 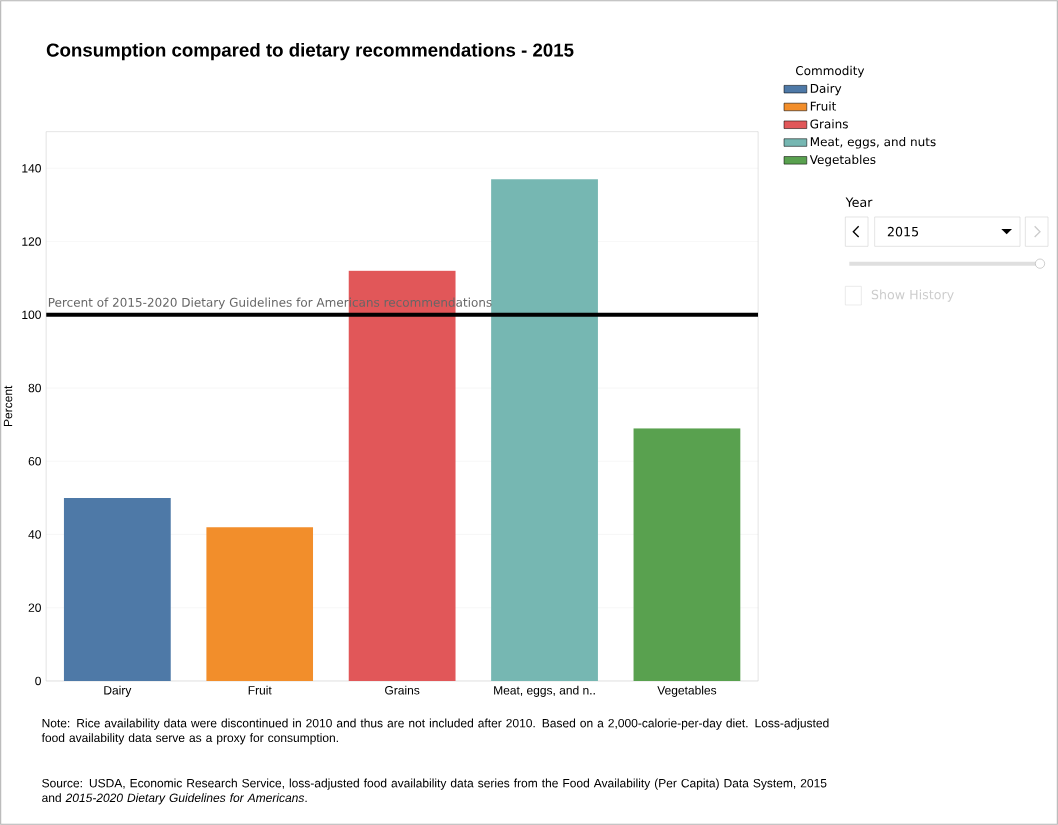 I want to click on x-tick-label: Vegetables, so click(x=687, y=691).